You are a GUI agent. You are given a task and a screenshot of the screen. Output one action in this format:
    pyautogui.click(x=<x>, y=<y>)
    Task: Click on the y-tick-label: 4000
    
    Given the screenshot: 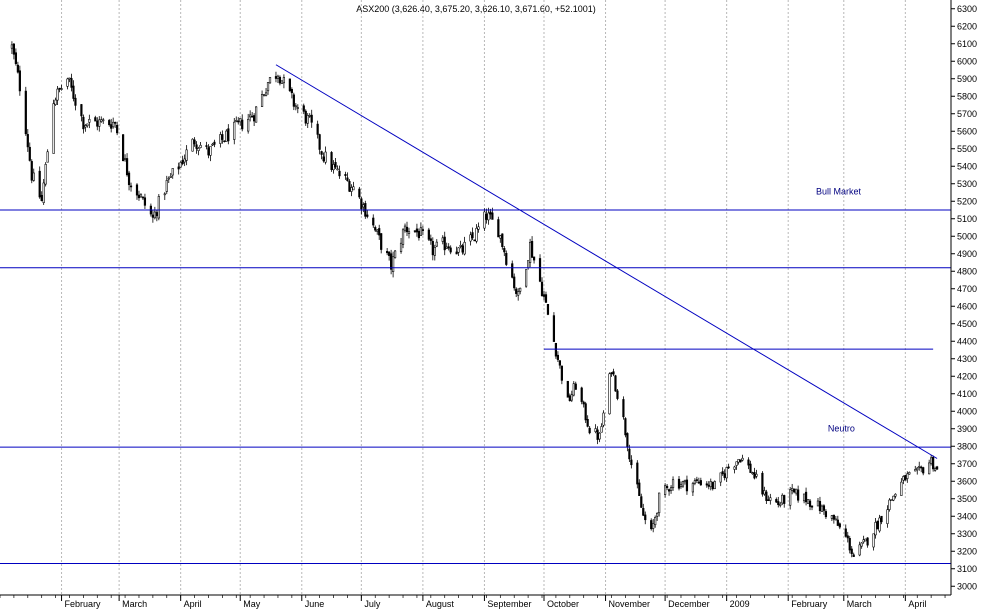 What is the action you would take?
    pyautogui.click(x=967, y=411)
    